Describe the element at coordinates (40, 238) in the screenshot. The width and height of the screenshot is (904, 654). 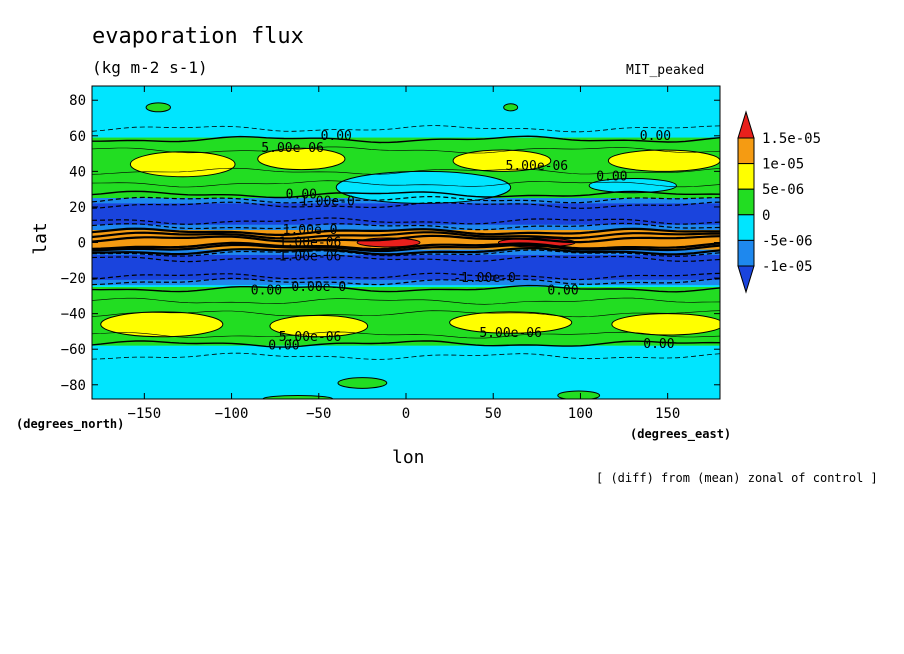
I see `y-axis-label: lat` at that location.